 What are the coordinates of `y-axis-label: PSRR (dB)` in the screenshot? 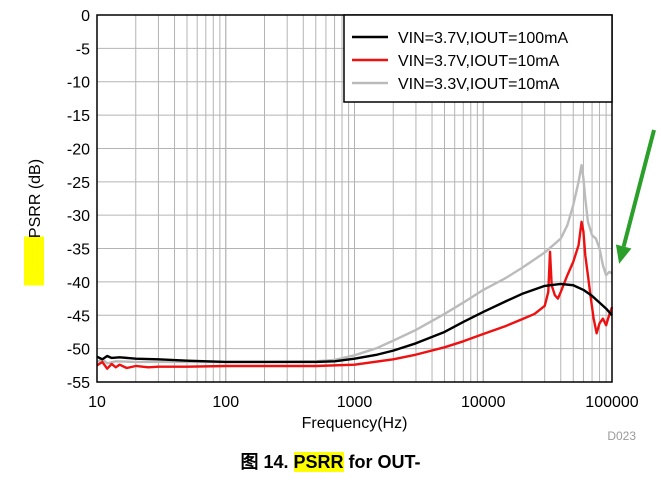 It's located at (34, 222).